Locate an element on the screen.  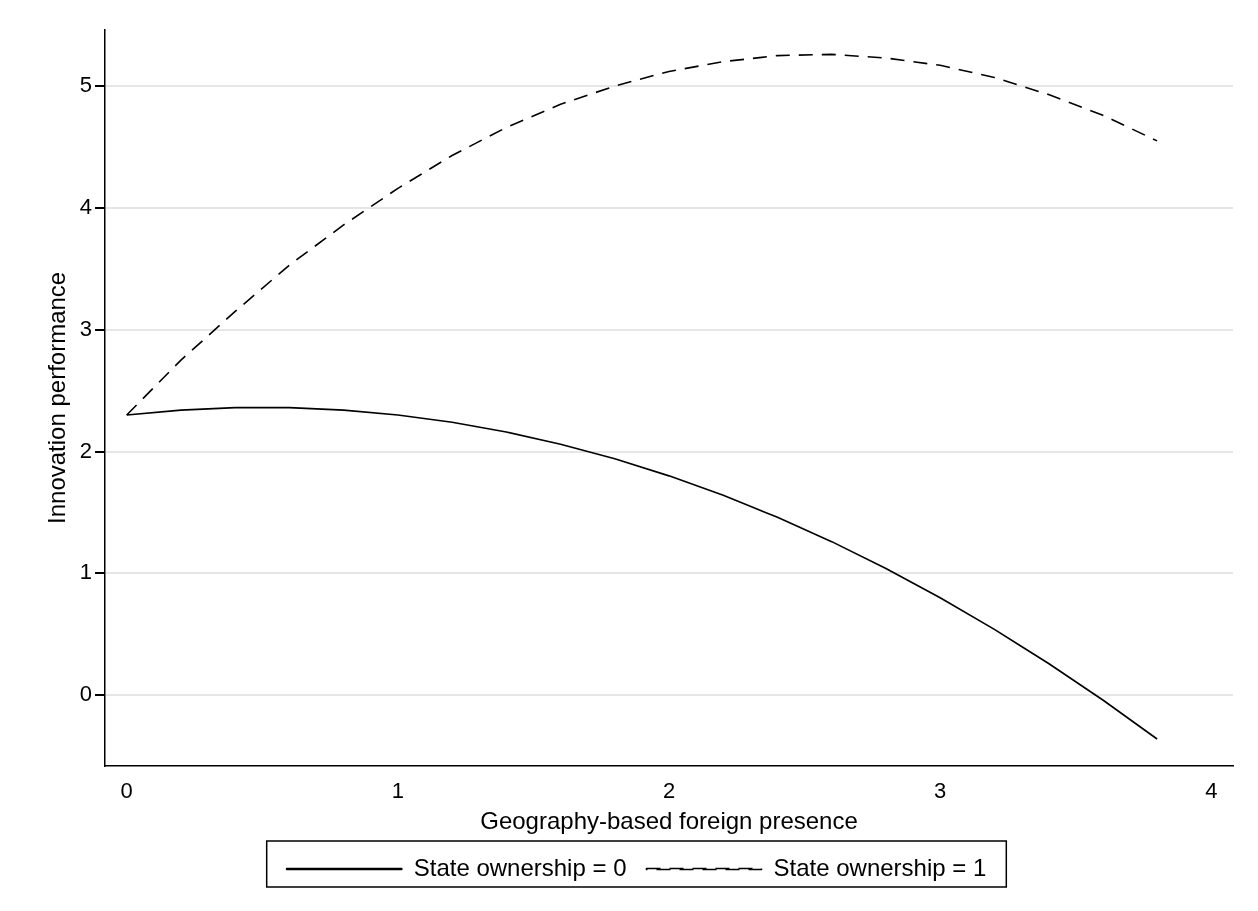
x-tick-label: 0 is located at coordinates (126, 791).